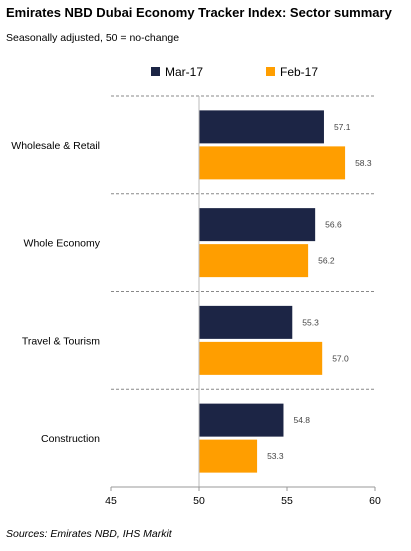 This screenshot has width=411, height=551. I want to click on data-label-feb17: 58.3, so click(363, 163).